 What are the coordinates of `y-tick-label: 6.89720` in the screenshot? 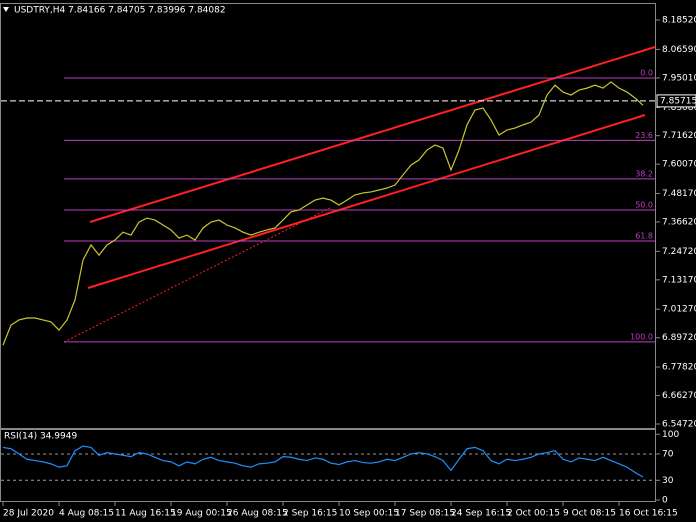 It's located at (679, 338).